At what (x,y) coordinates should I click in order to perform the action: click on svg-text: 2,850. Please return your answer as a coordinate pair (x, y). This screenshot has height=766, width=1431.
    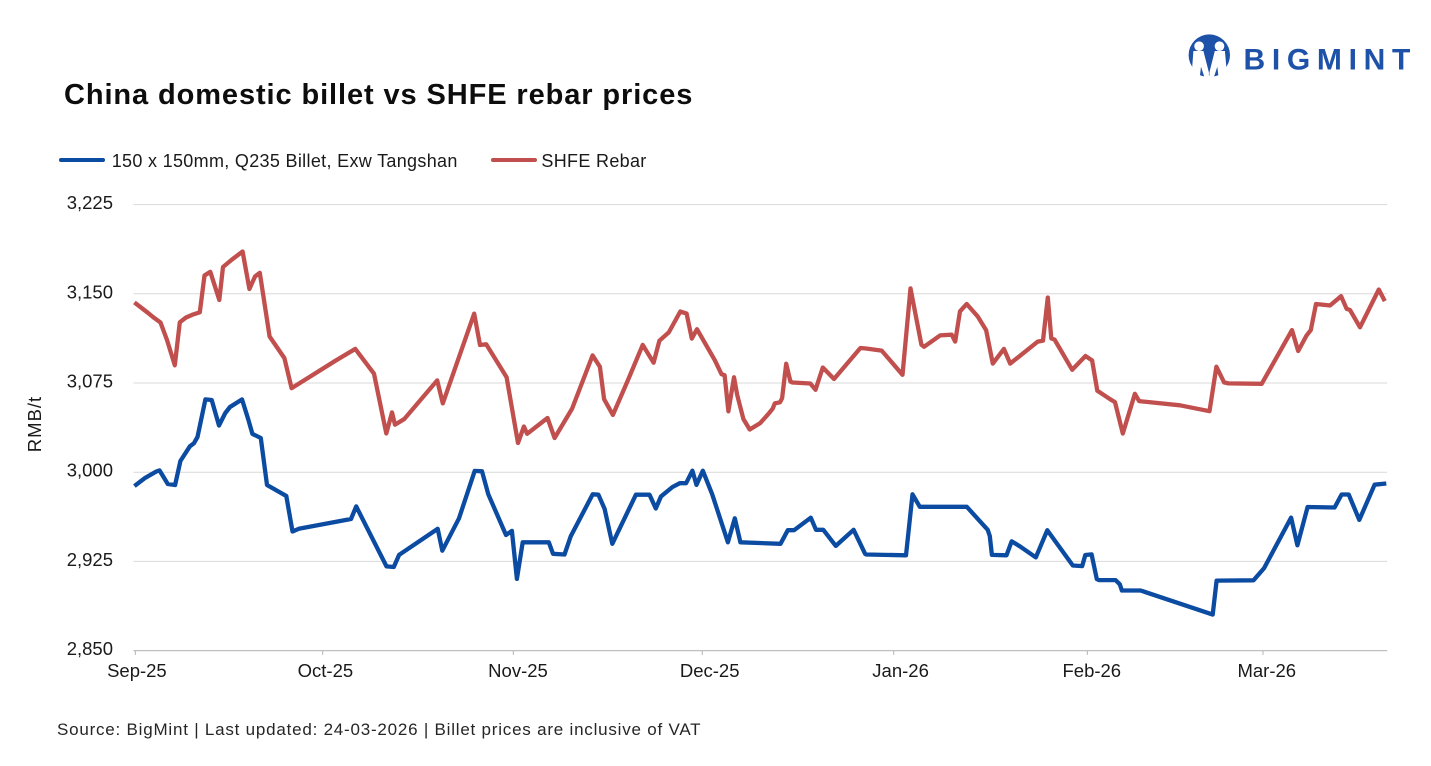
    Looking at the image, I should click on (90, 648).